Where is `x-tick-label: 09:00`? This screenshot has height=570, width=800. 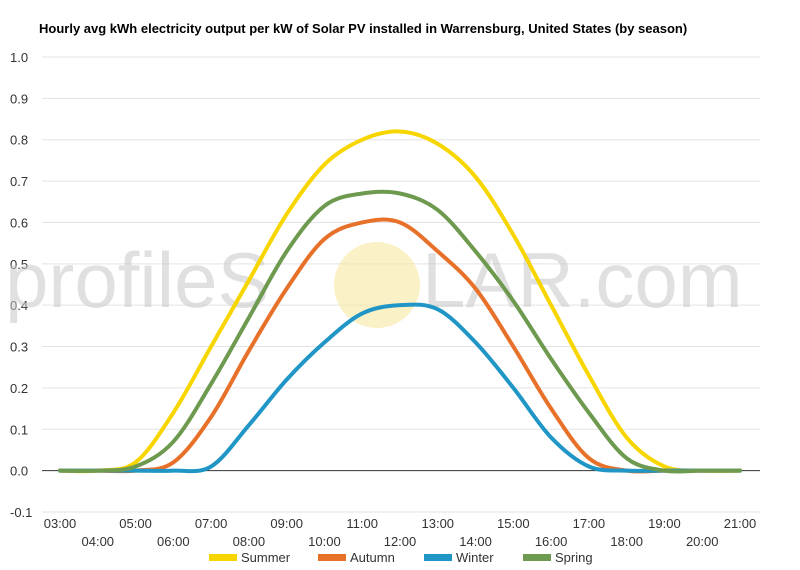
x-tick-label: 09:00 is located at coordinates (286, 523).